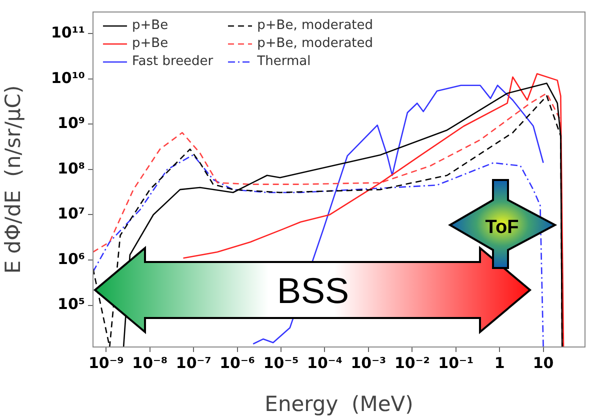  I want to click on x-tick-label: 10⁻⁴, so click(324, 363).